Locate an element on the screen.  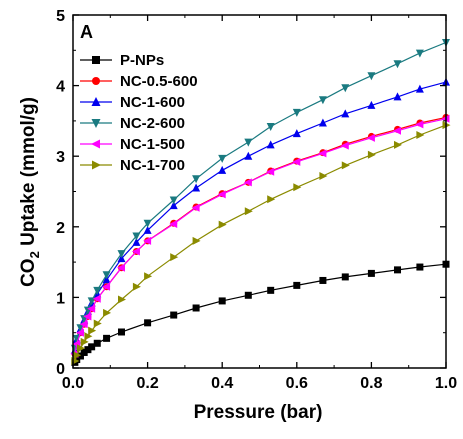
y-tick-label: 0 is located at coordinates (60, 369).